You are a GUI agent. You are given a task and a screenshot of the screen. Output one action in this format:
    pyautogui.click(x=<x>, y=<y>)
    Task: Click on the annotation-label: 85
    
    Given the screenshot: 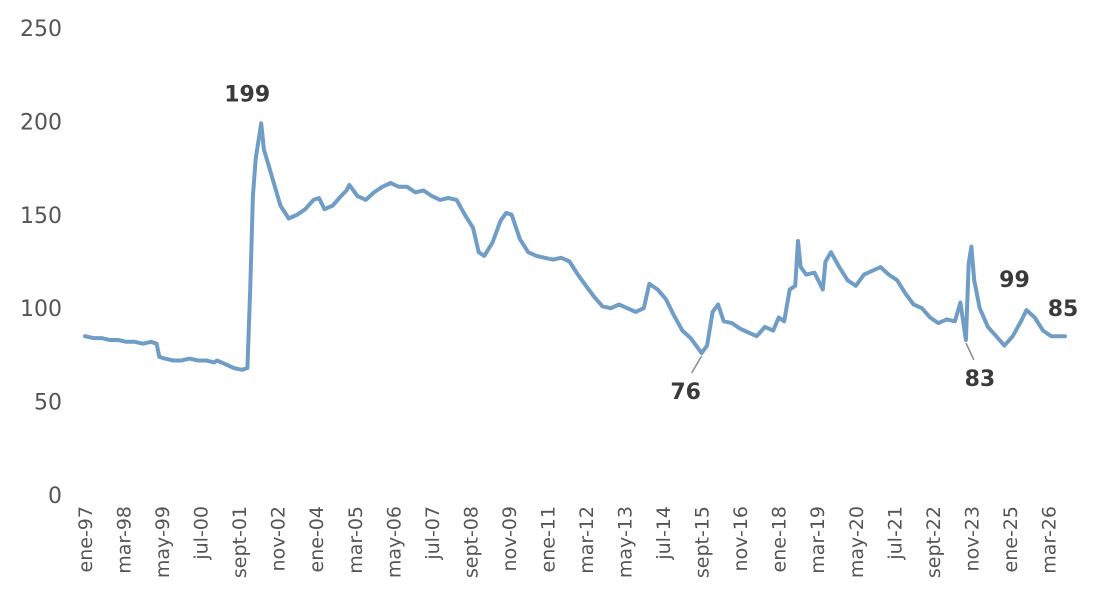 What is the action you would take?
    pyautogui.click(x=1063, y=309)
    